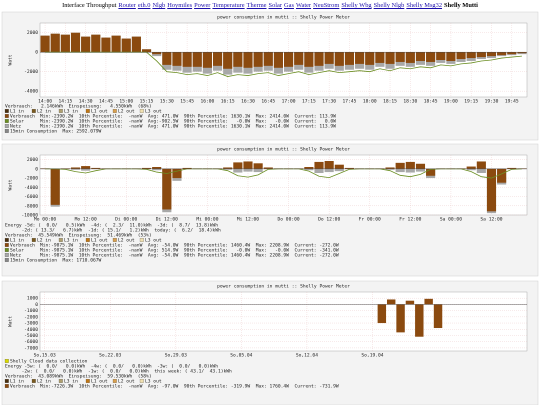  Describe the element at coordinates (29, 216) in the screenshot. I see `y-tick-label: -10000` at that location.